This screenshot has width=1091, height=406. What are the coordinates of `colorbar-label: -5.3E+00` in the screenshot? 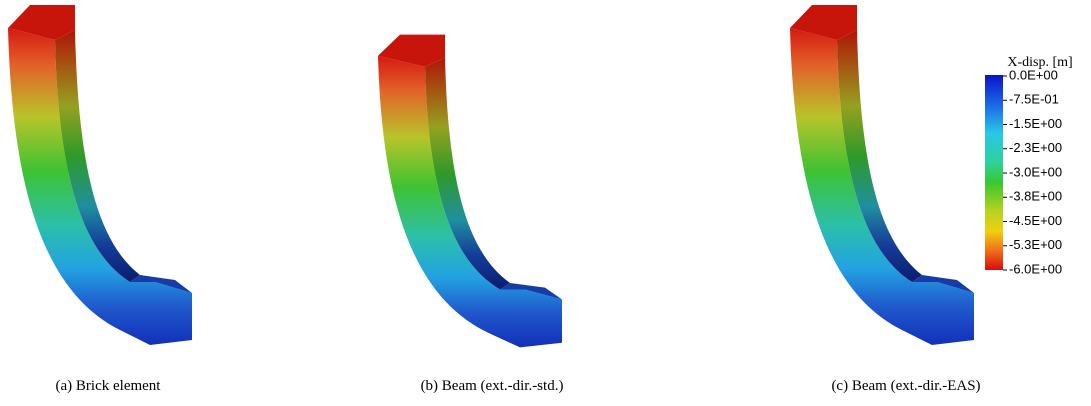 It's located at (1035, 244).